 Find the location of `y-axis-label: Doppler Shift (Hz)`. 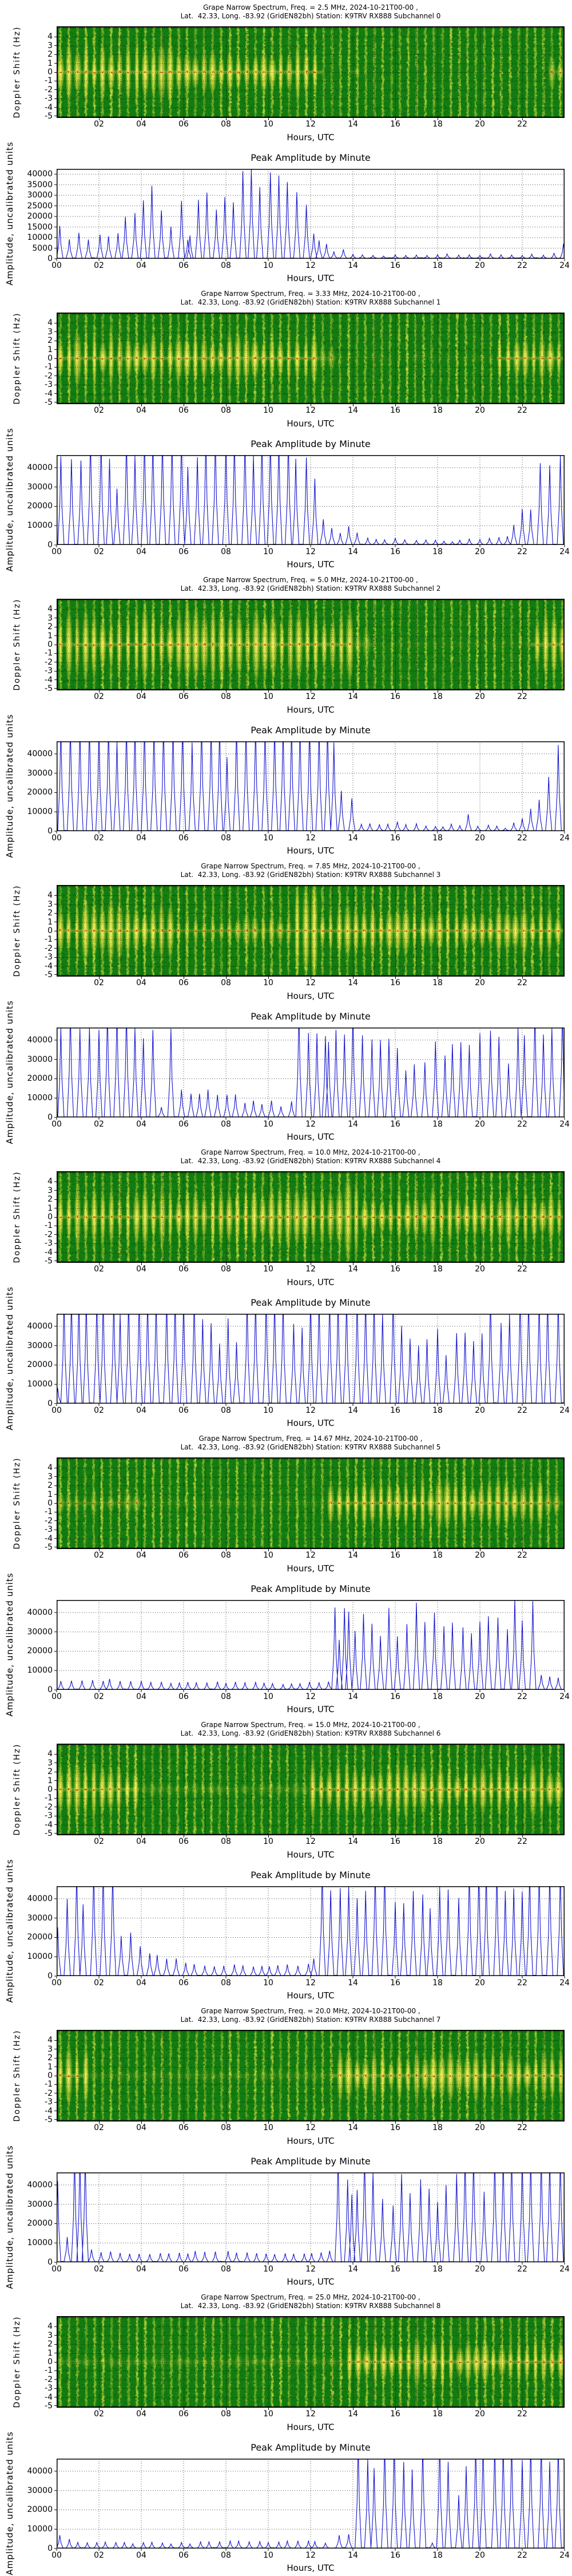

y-axis-label: Doppler Shift (Hz) is located at coordinates (17, 1217).